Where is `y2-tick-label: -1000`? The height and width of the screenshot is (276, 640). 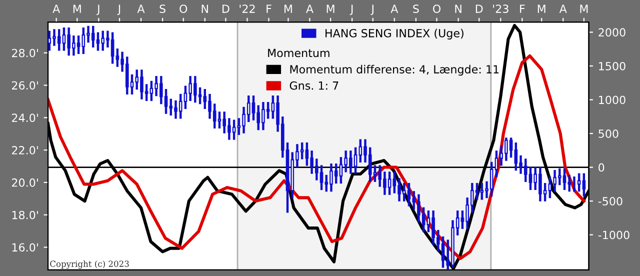 y2-tick-label: -1000 is located at coordinates (614, 235).